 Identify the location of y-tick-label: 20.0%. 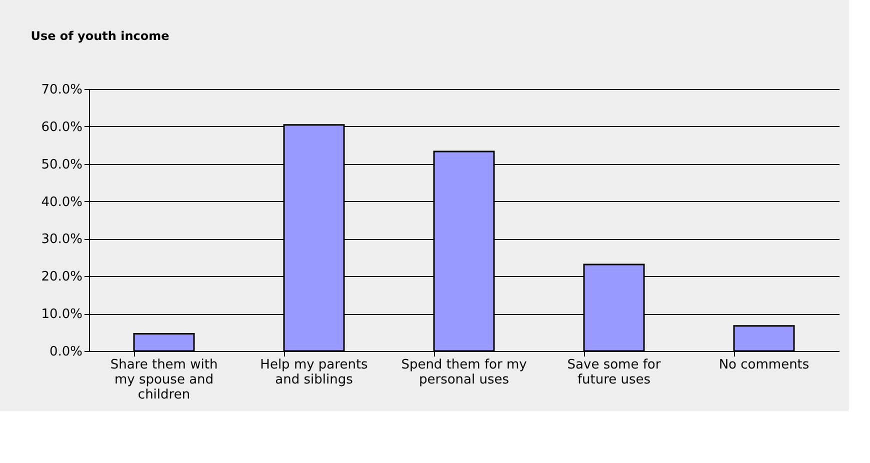
(61, 277).